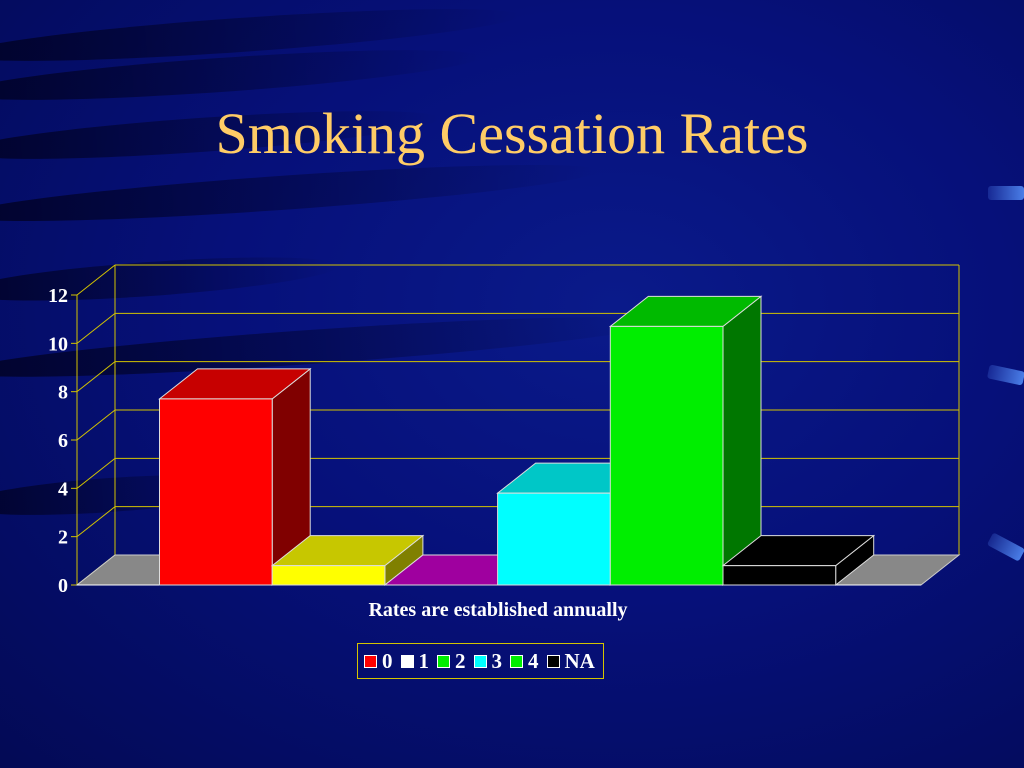 The height and width of the screenshot is (768, 1024). Describe the element at coordinates (460, 660) in the screenshot. I see `legend-label: 2` at that location.